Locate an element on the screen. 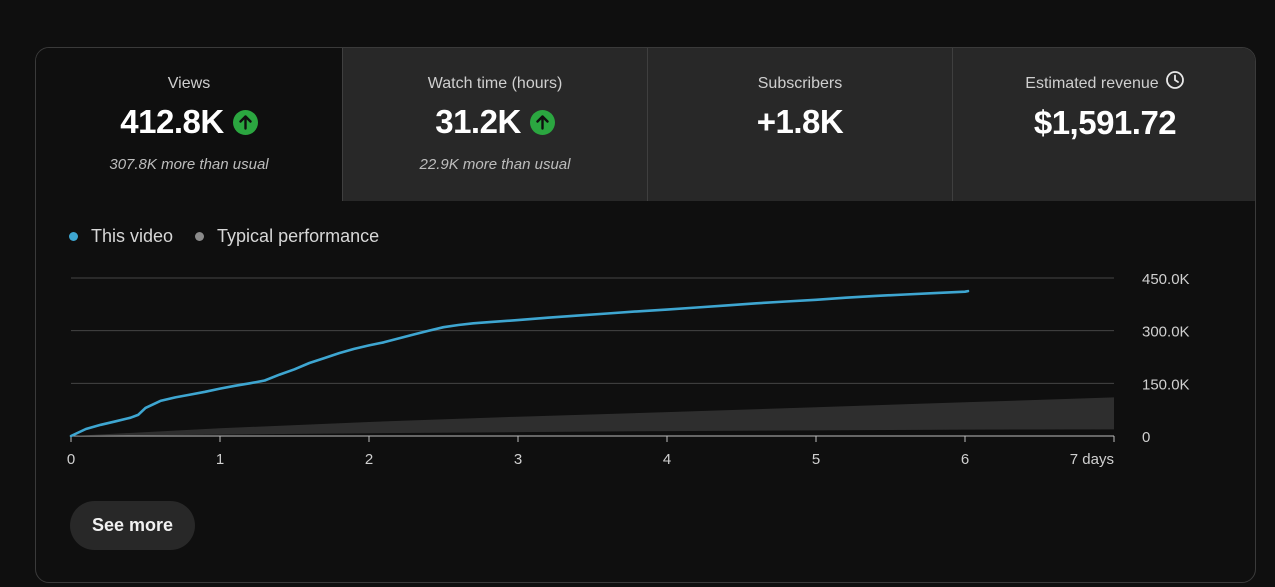 This screenshot has height=587, width=1275. chart-legend: This video Typical performance is located at coordinates (235, 236).